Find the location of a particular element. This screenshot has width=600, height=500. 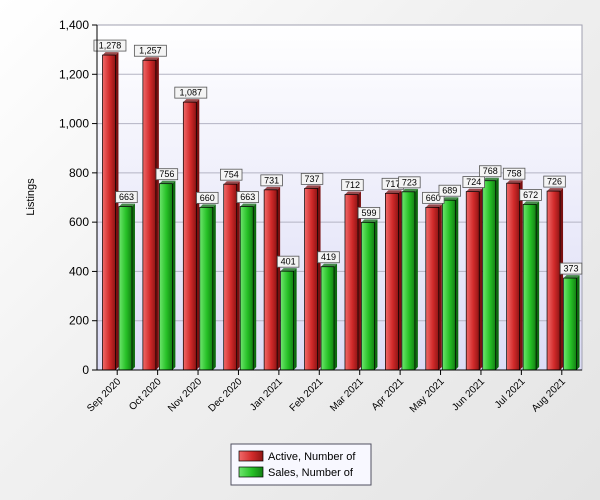

data-label-text: 724 is located at coordinates (473, 182).